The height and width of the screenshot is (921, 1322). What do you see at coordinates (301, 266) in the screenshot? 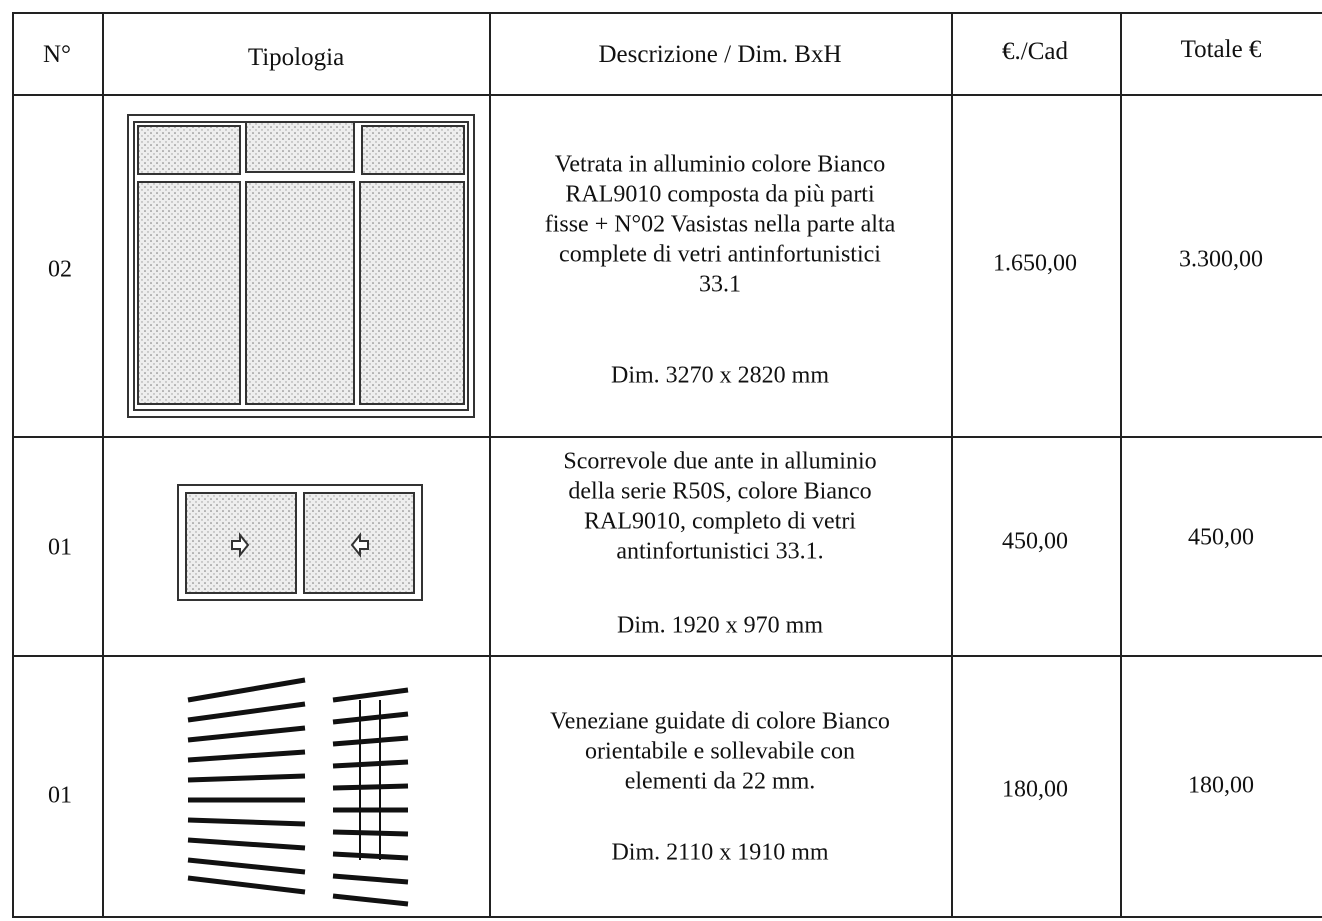
I see `window-drawing` at bounding box center [301, 266].